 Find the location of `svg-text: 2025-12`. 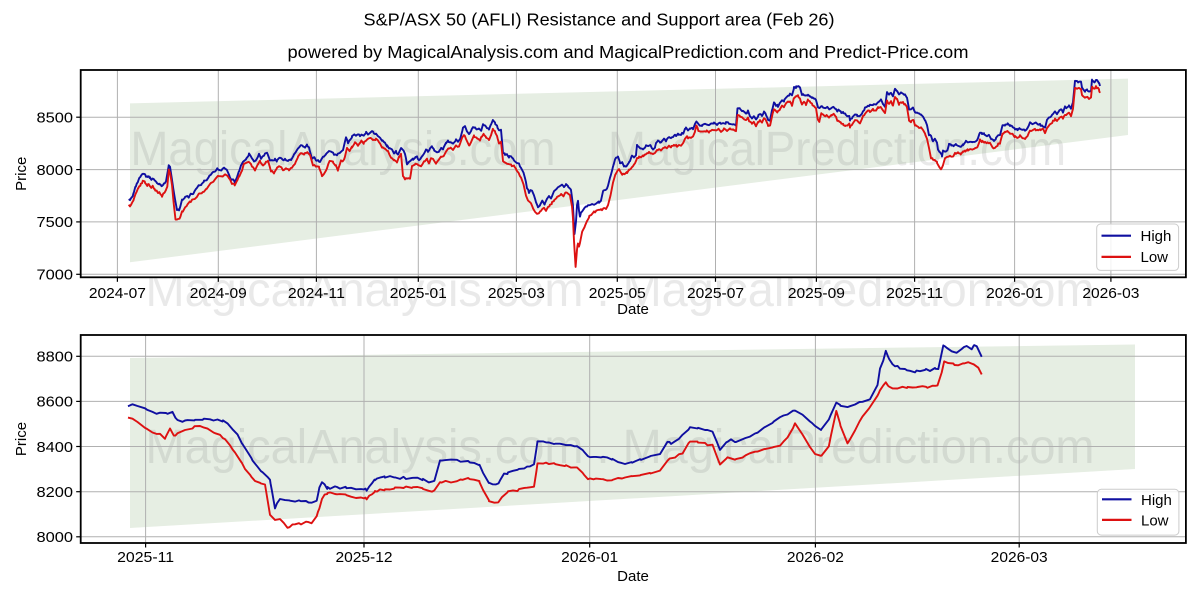

svg-text: 2025-12 is located at coordinates (364, 557).